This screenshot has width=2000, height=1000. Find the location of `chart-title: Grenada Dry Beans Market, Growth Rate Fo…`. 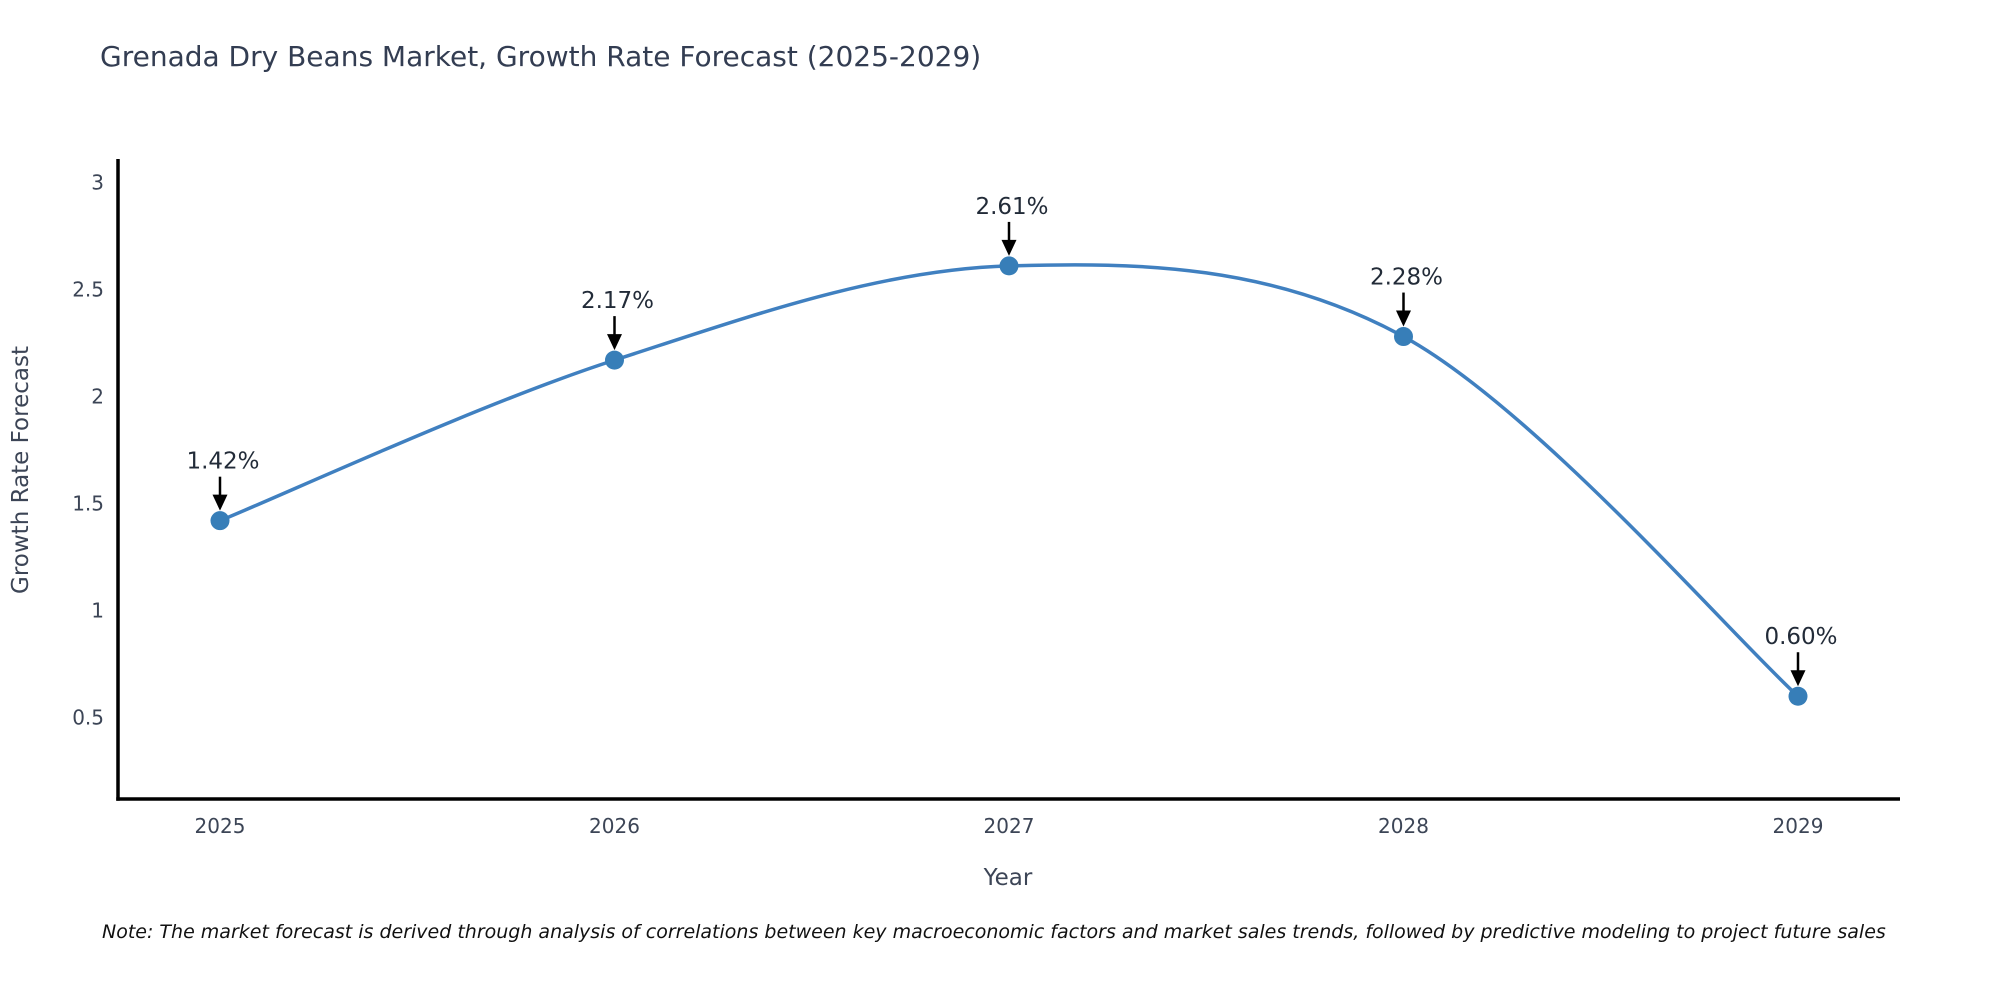

chart-title: Grenada Dry Beans Market, Growth Rate Fo… is located at coordinates (540, 56).